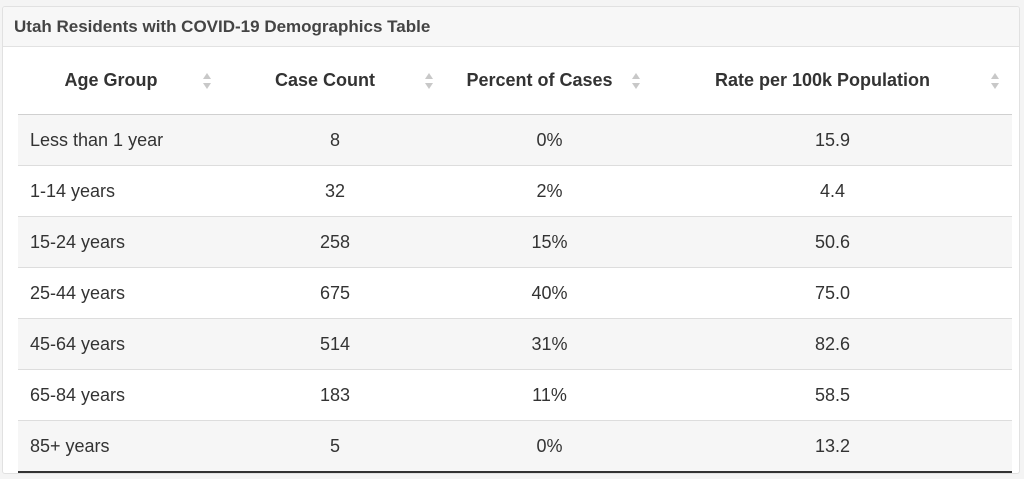 This screenshot has height=479, width=1024. I want to click on table-row: Less than 1 year 8 0% 15.9, so click(515, 140).